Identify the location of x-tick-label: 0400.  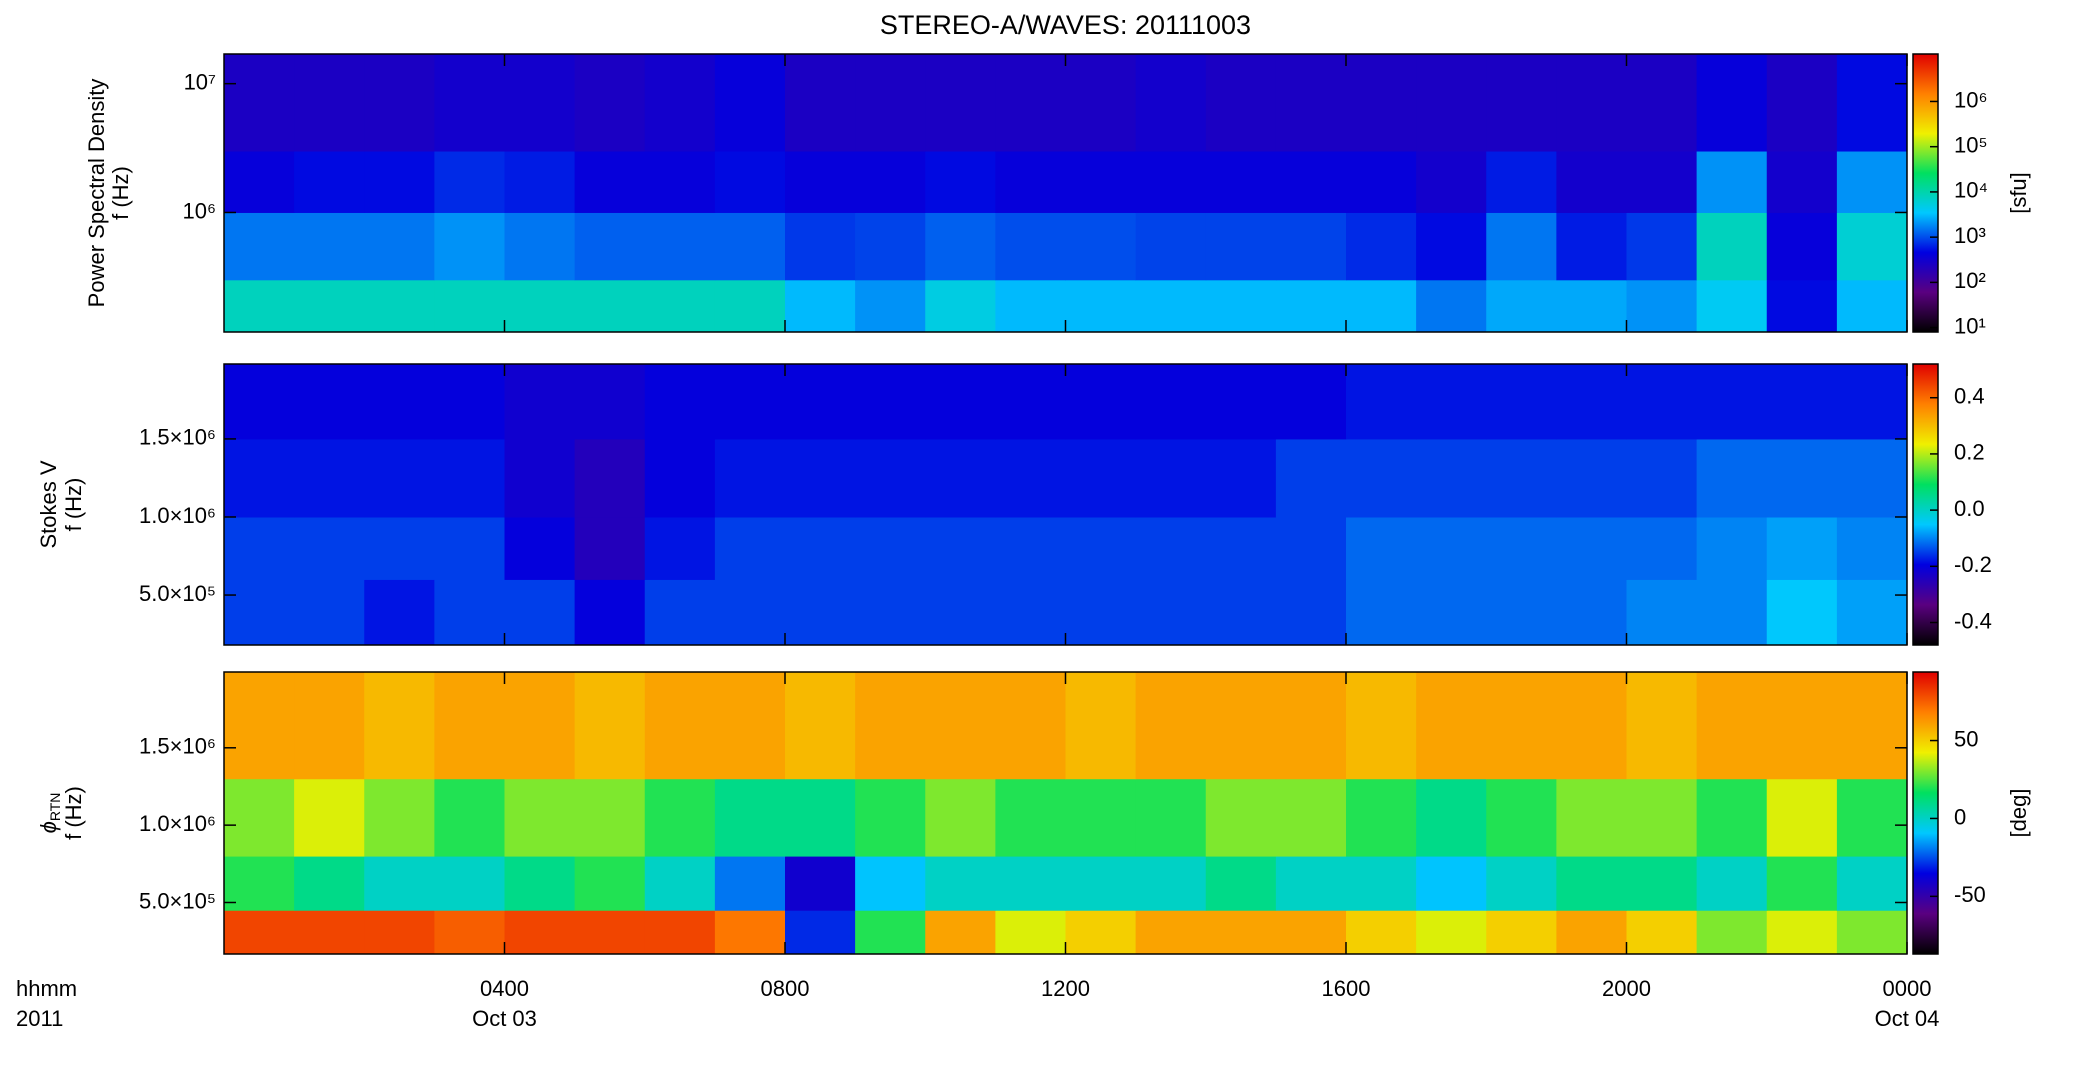
(504, 988).